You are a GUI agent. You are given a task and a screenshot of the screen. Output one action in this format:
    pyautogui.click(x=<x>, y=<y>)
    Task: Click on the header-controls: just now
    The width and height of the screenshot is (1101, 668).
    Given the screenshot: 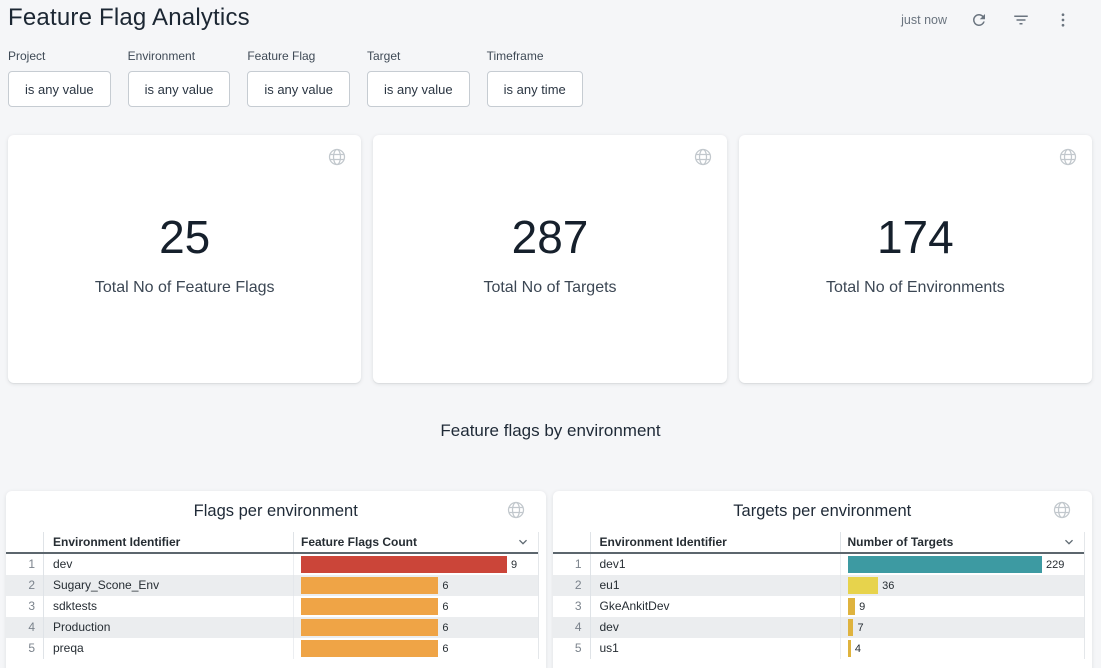 What is the action you would take?
    pyautogui.click(x=987, y=20)
    